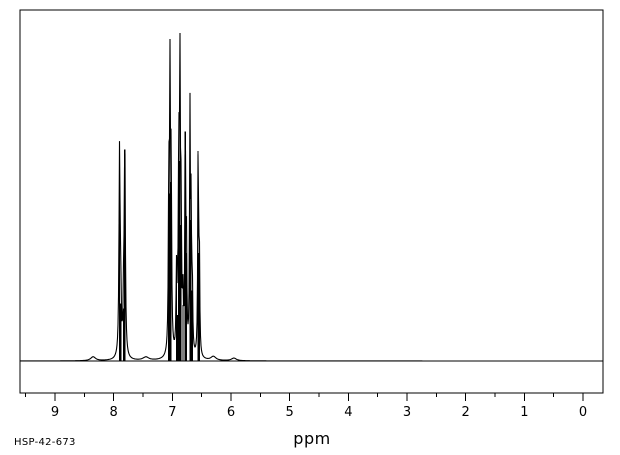  Describe the element at coordinates (583, 412) in the screenshot. I see `tick-label: 0` at that location.